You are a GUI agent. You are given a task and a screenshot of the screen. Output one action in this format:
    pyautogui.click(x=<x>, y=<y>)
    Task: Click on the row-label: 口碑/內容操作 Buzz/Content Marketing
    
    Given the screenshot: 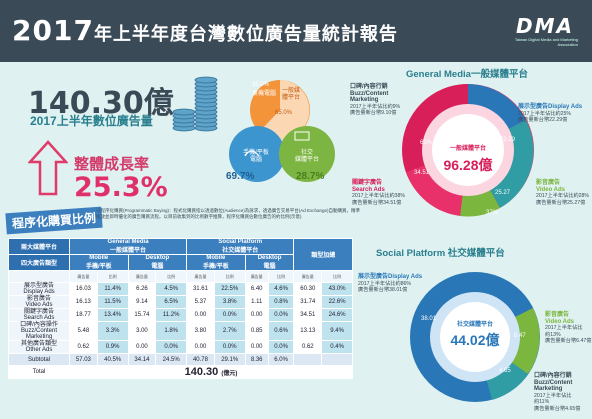 What is the action you would take?
    pyautogui.click(x=39, y=331)
    